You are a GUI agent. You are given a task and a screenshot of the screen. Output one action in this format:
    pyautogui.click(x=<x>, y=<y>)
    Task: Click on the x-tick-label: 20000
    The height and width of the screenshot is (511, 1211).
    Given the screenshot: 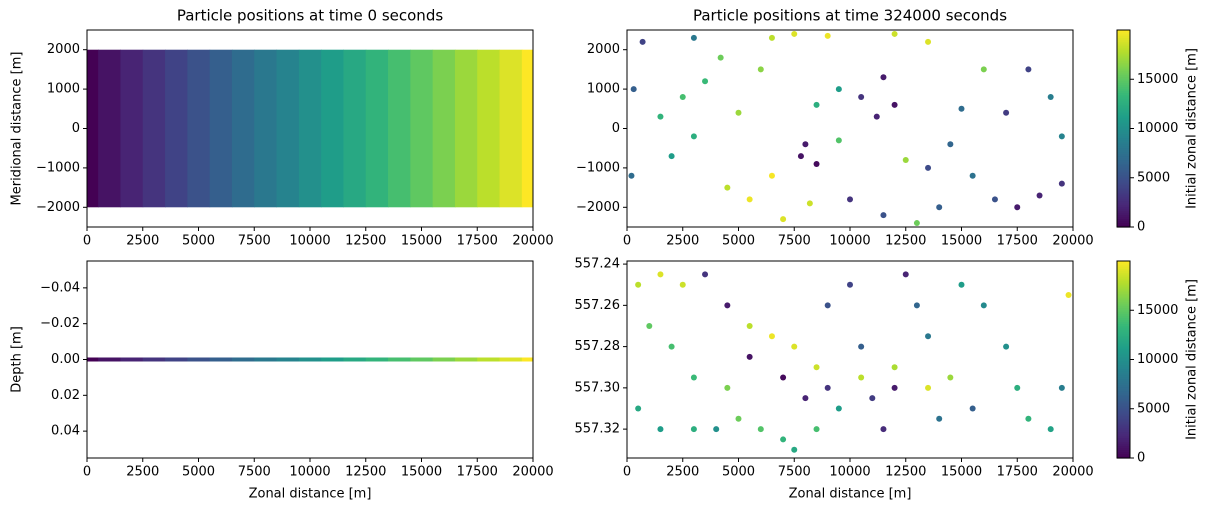 What is the action you would take?
    pyautogui.click(x=532, y=241)
    